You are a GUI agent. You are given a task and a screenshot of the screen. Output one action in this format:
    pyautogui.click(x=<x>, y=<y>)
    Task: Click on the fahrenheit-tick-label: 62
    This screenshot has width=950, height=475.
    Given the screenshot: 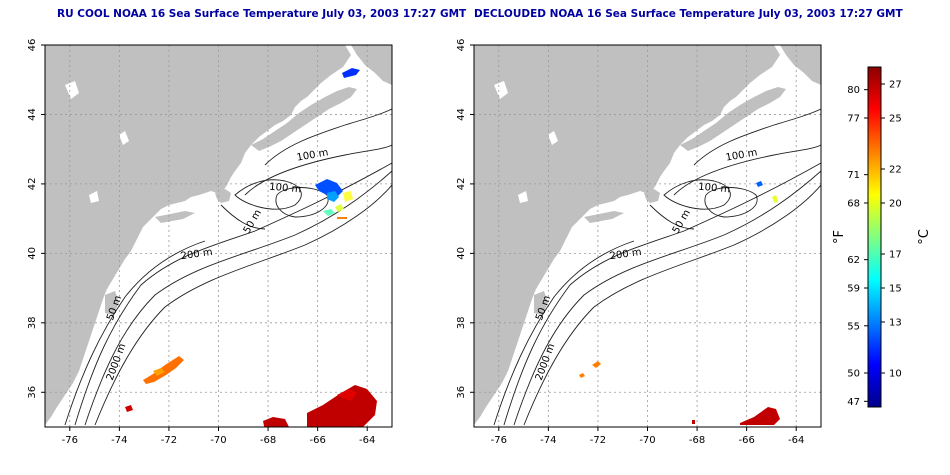 What is the action you would take?
    pyautogui.click(x=853, y=260)
    